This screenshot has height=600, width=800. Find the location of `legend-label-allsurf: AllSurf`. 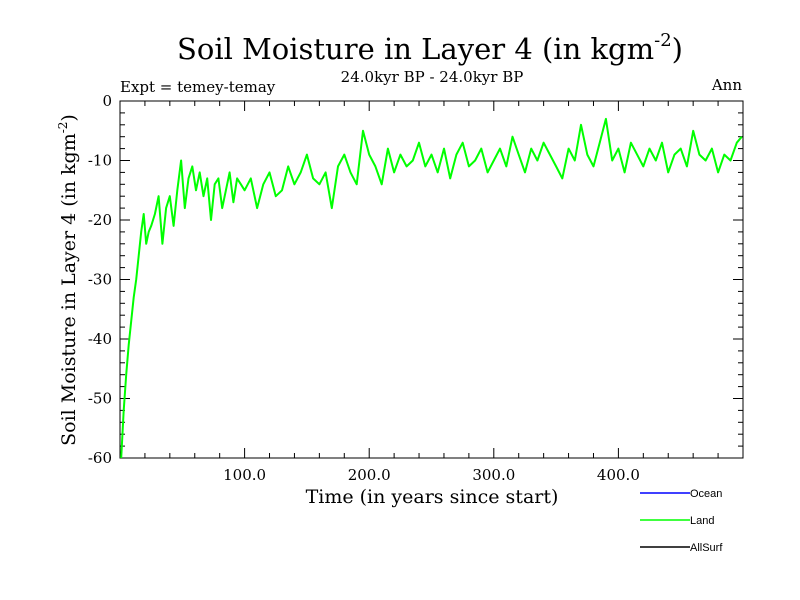

legend-label-allsurf: AllSurf is located at coordinates (706, 548).